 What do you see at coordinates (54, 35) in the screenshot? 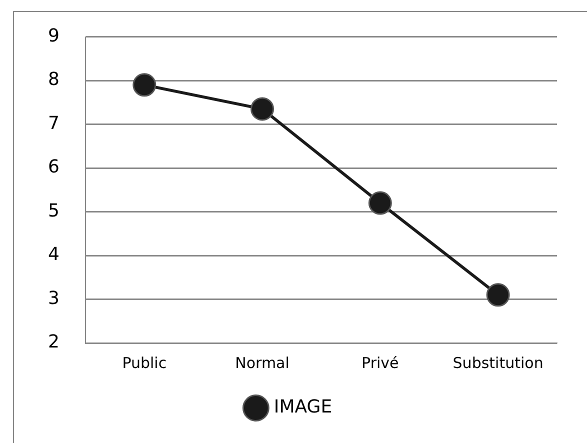
I see `y-tick-label: 9` at bounding box center [54, 35].